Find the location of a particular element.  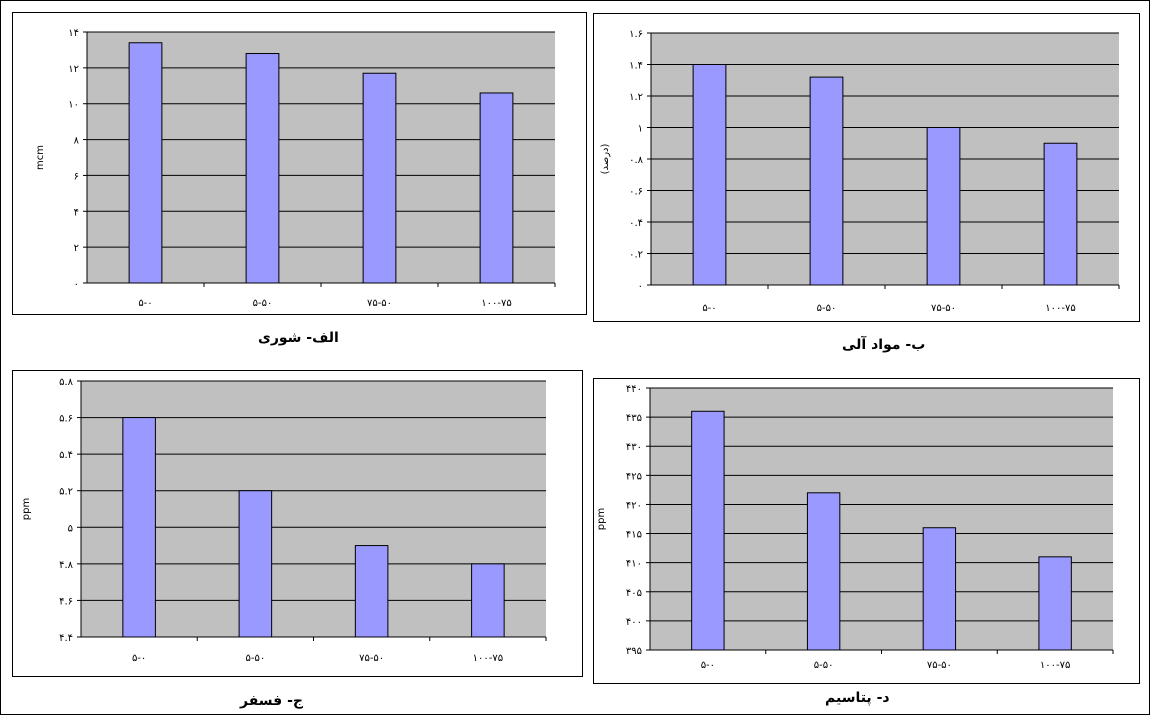

y-tick-label: ۸ is located at coordinates (77, 141).